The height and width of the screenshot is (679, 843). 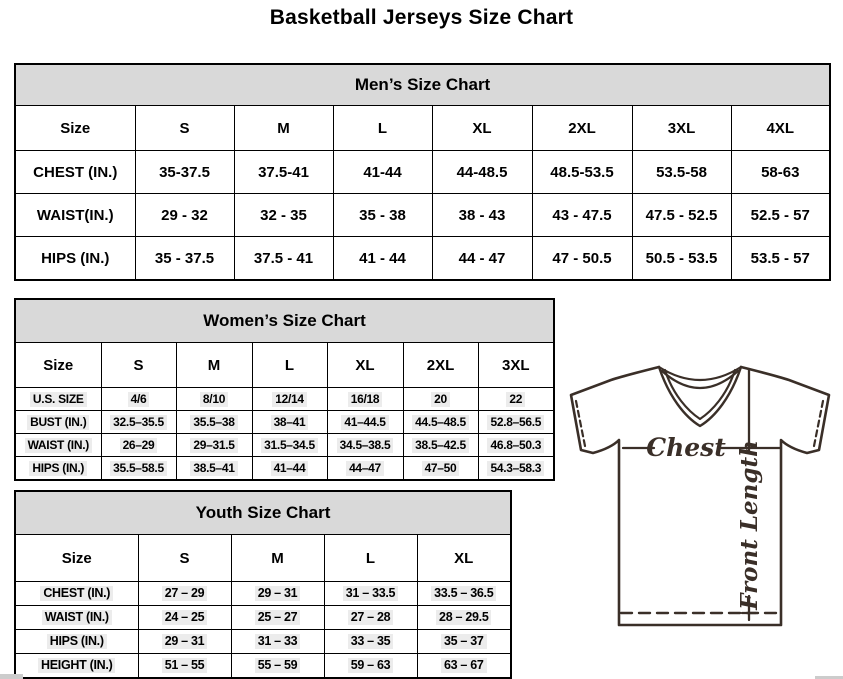 I want to click on cropped-fragment-right, so click(x=829, y=677).